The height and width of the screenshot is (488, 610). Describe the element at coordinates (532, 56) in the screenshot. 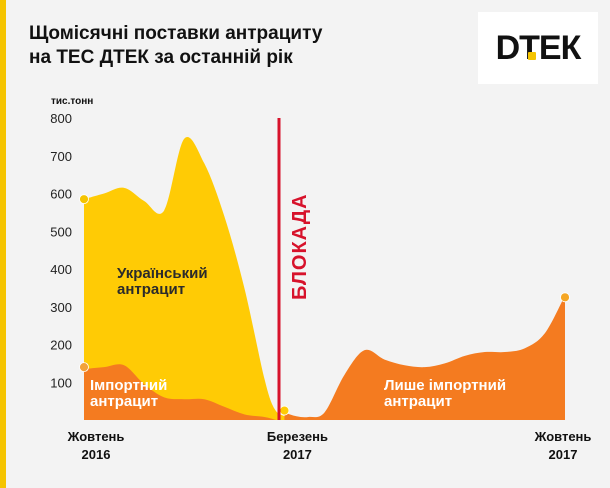

I see `logo-accent-dot` at that location.